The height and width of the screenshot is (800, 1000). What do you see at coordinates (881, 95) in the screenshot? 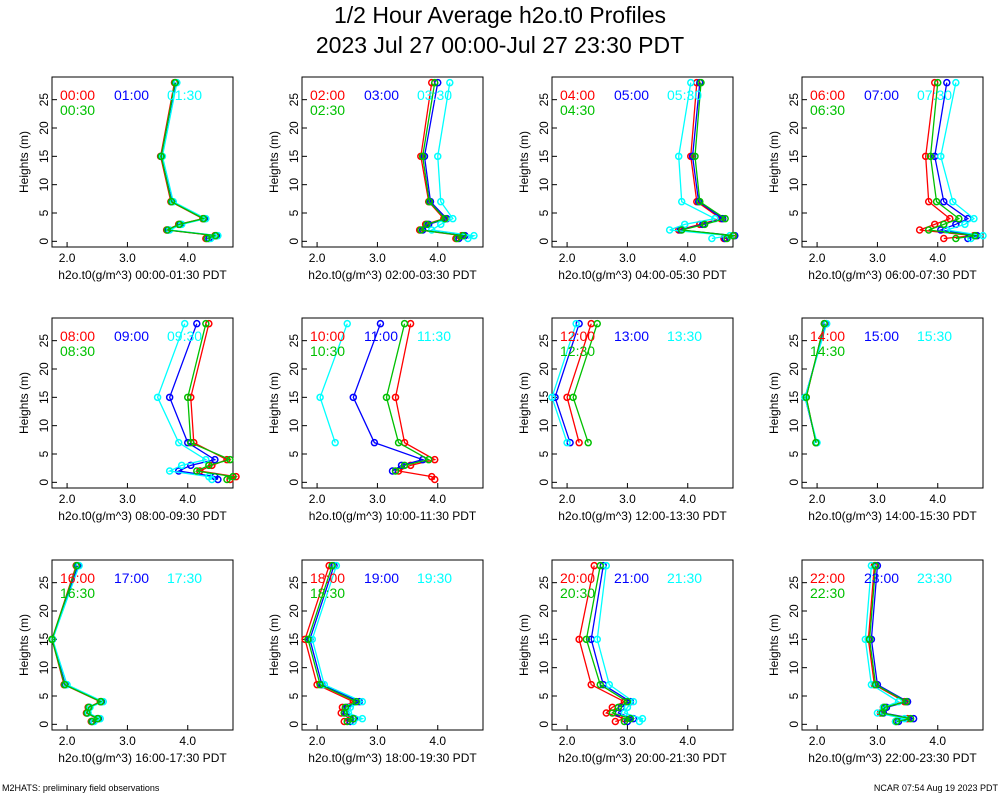
I see `legend-entry: 07:00` at bounding box center [881, 95].